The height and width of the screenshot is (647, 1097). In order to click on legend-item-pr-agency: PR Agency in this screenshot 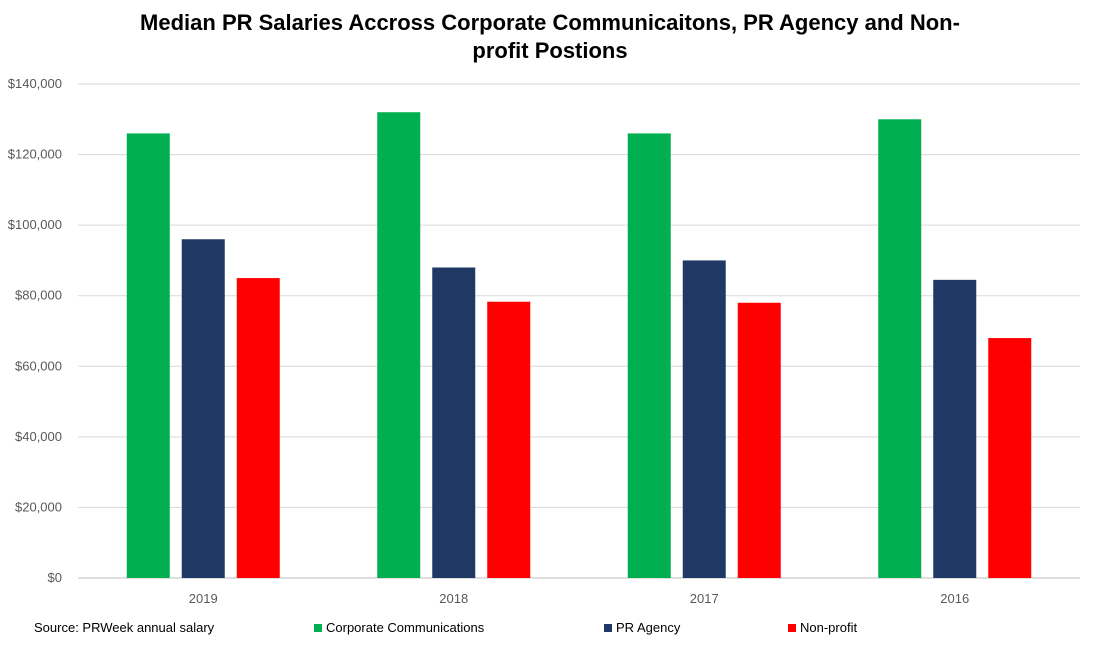, I will do `click(642, 627)`.